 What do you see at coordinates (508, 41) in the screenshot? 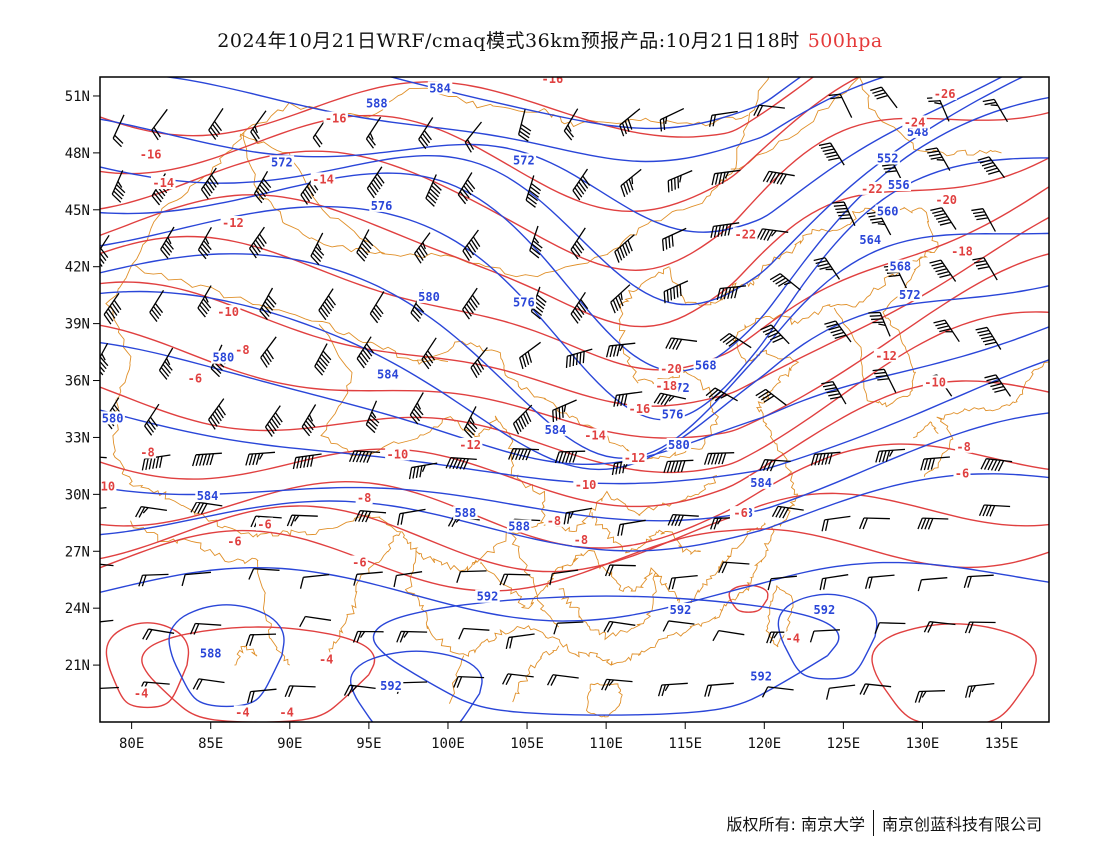
I see `title-main: 2024年10月21日WRF/cmaq模式36km预报产品:10月21日18时` at bounding box center [508, 41].